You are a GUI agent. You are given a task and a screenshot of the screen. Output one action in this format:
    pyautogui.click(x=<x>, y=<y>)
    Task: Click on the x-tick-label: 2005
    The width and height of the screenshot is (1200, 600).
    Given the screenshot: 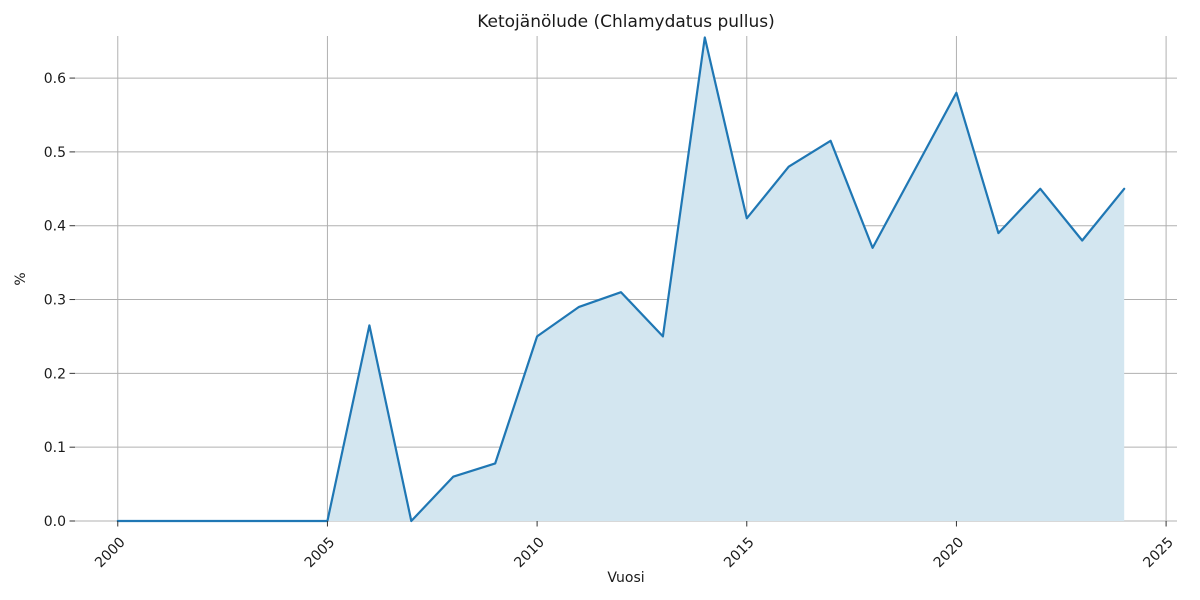 What is the action you would take?
    pyautogui.click(x=320, y=553)
    